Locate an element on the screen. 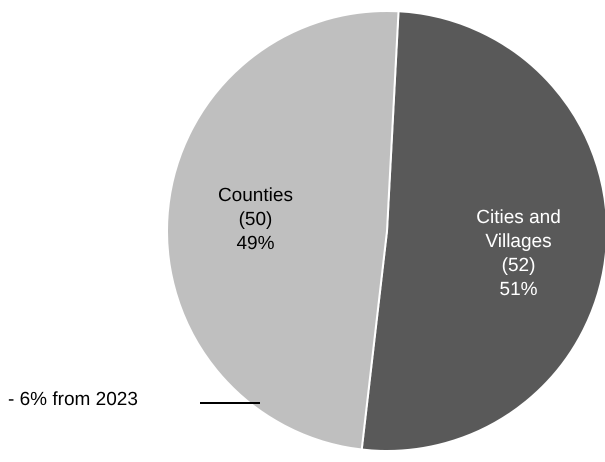  slice-label: Cities and Villages is located at coordinates (518, 229).